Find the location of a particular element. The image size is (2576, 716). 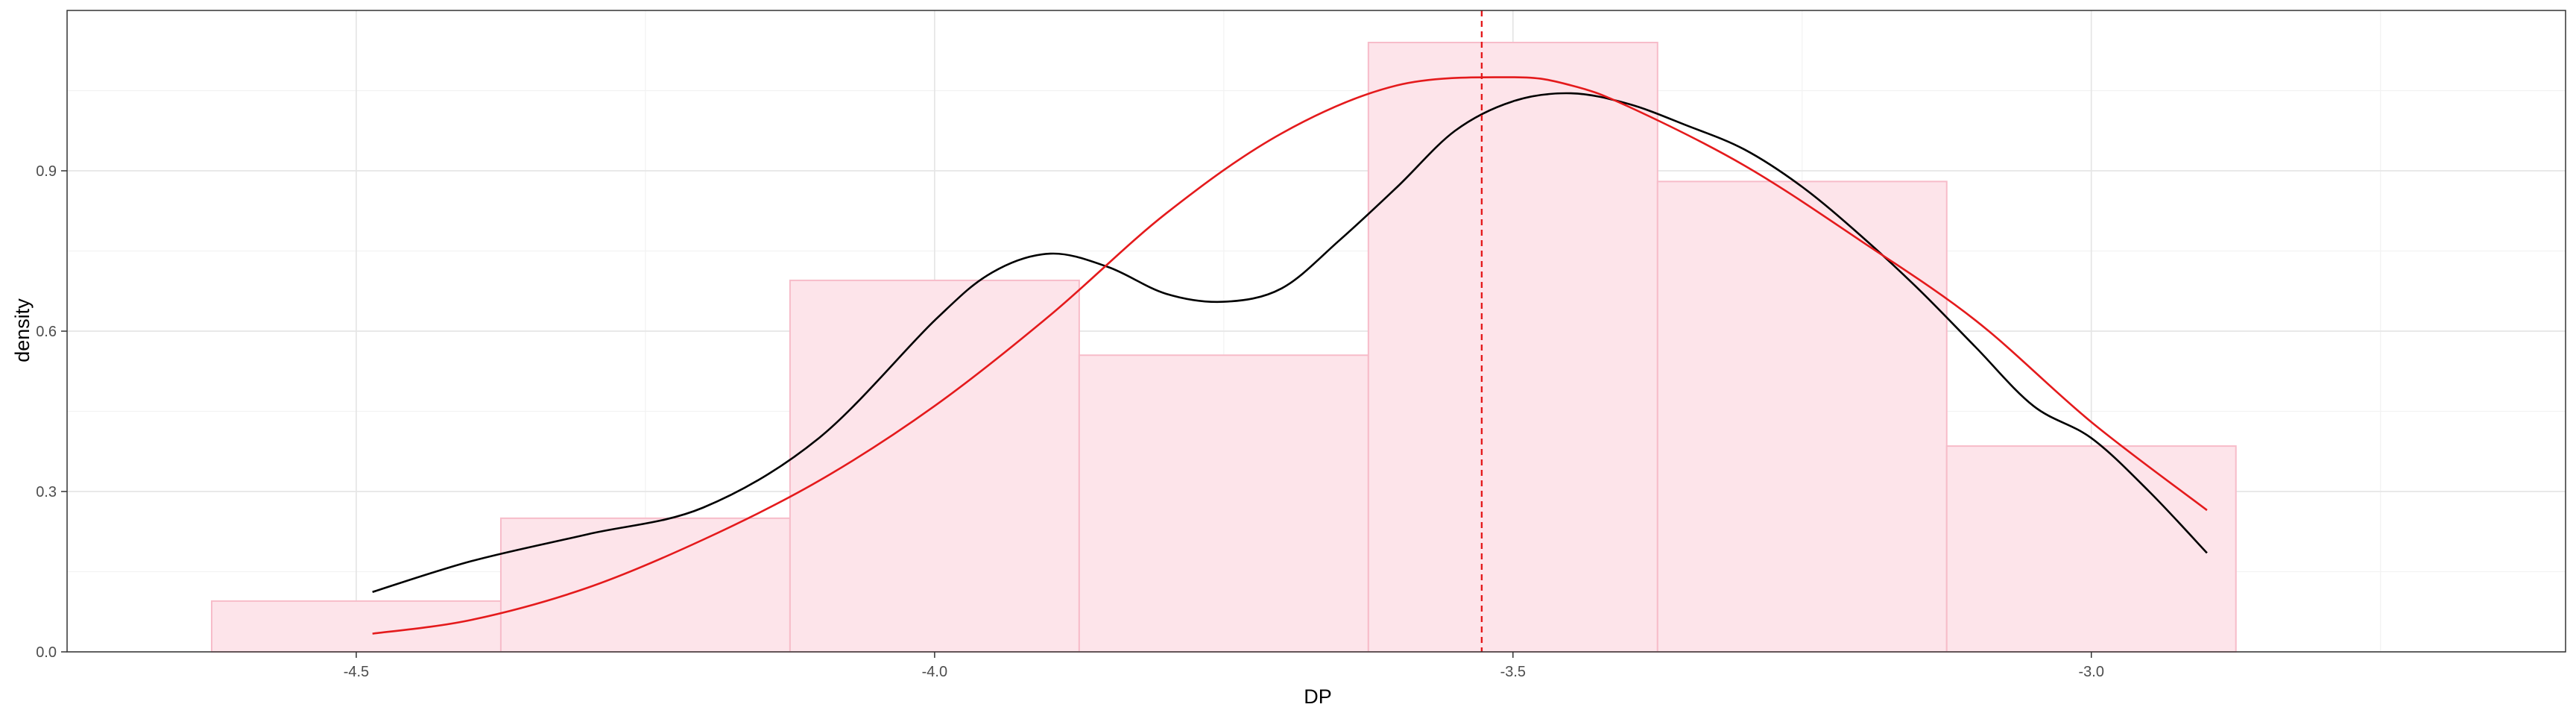

y-tick-label: 0.9 is located at coordinates (46, 171).